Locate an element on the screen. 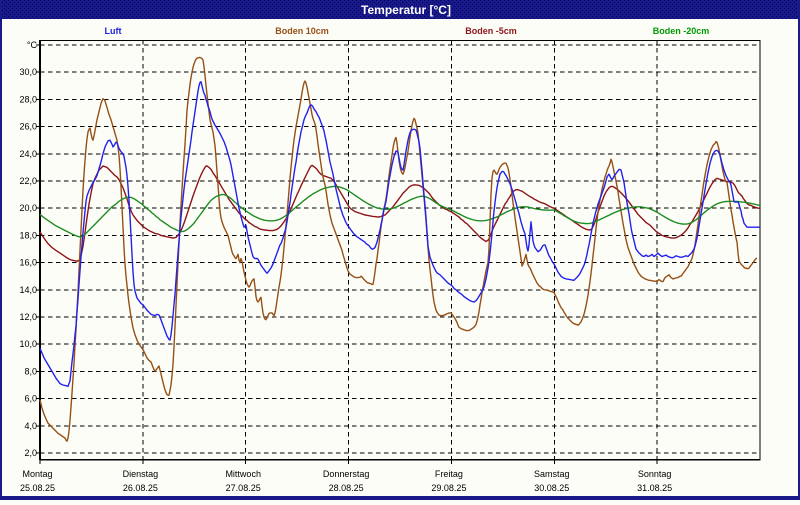 This screenshot has width=800, height=505. svg-text: 14,0 is located at coordinates (28, 290).